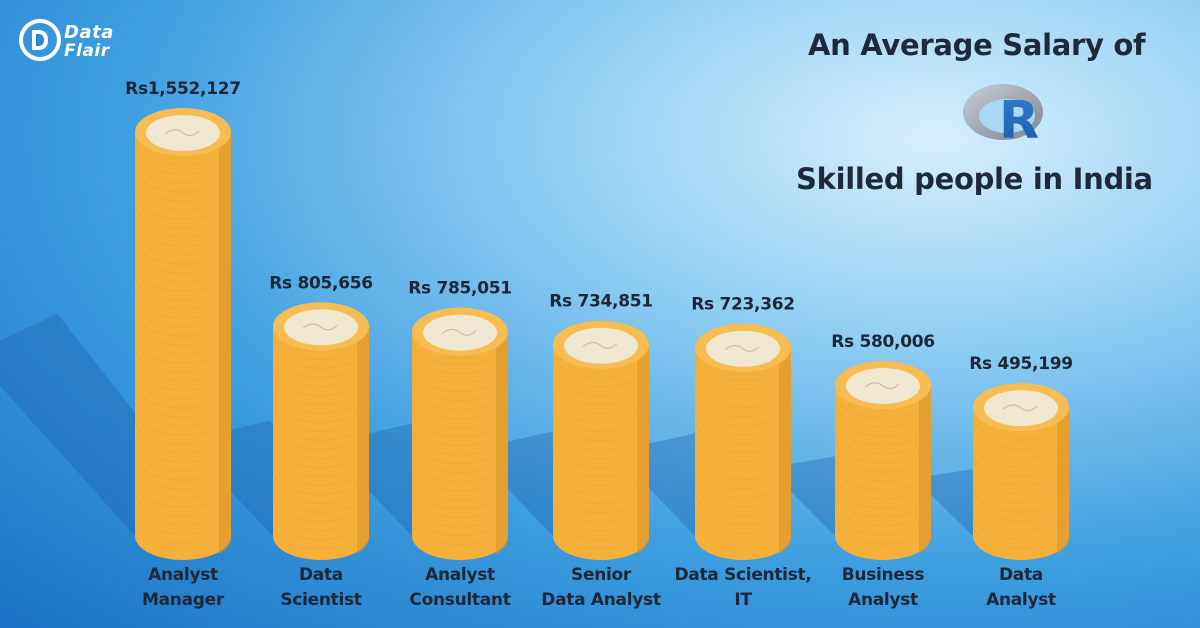 The width and height of the screenshot is (1200, 628). I want to click on value-label: Rs 785,051, so click(460, 289).